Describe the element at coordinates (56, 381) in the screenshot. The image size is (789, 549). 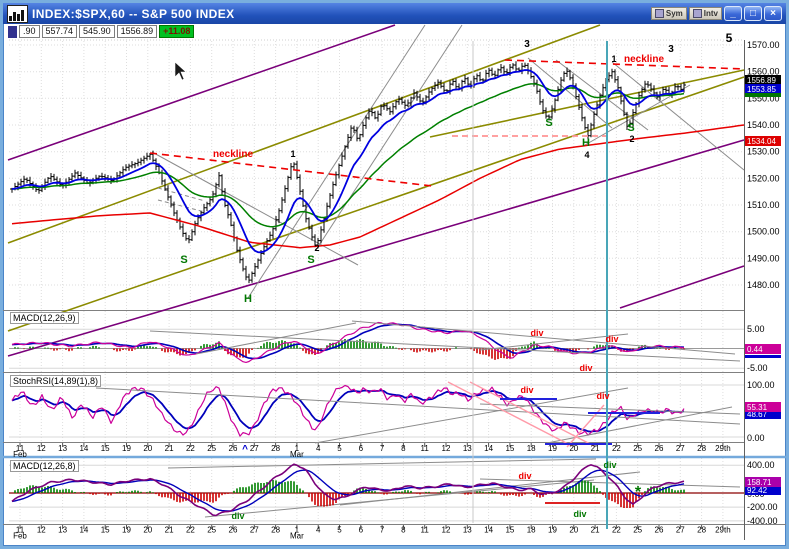
I see `stochrsi-study-label: StochRSI(14,89(1),8)` at that location.